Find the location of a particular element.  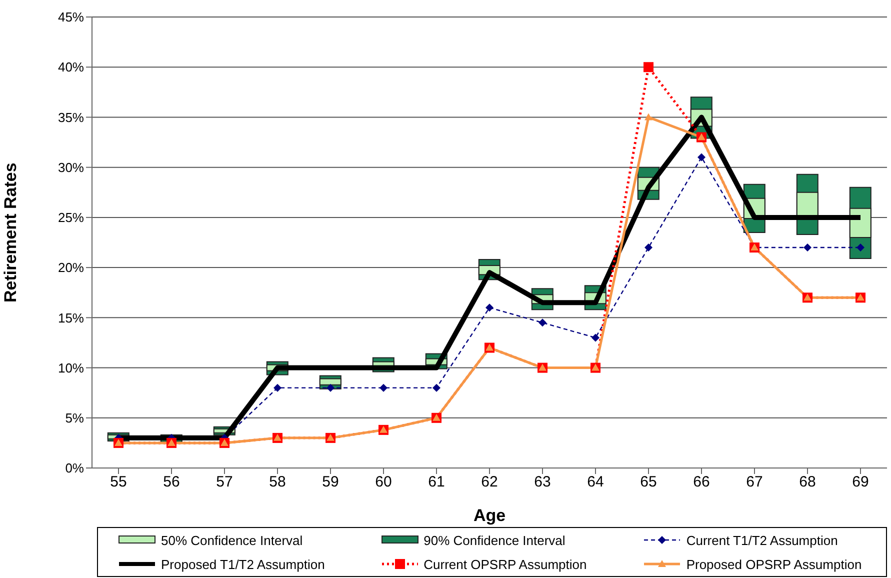

y-tick-label: 40% is located at coordinates (71, 67).